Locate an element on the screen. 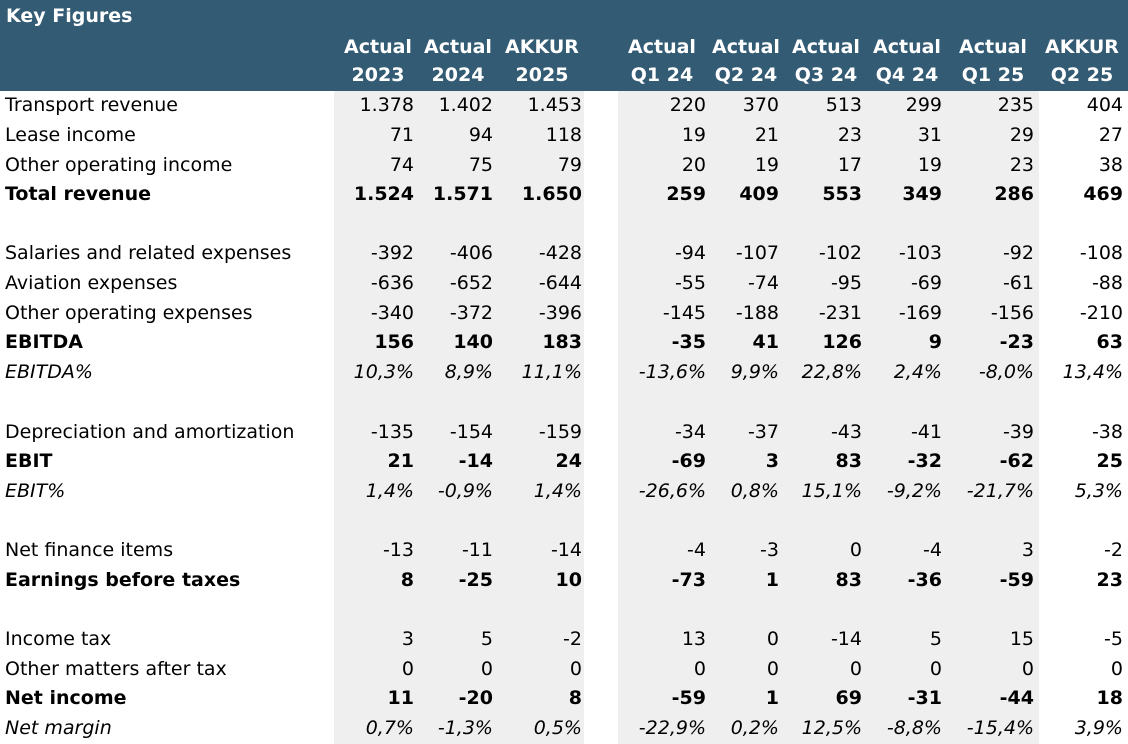 The image size is (1128, 744). table-row: Income tax 3 5 -2 13 0 -14 5 15 -5 is located at coordinates (564, 640).